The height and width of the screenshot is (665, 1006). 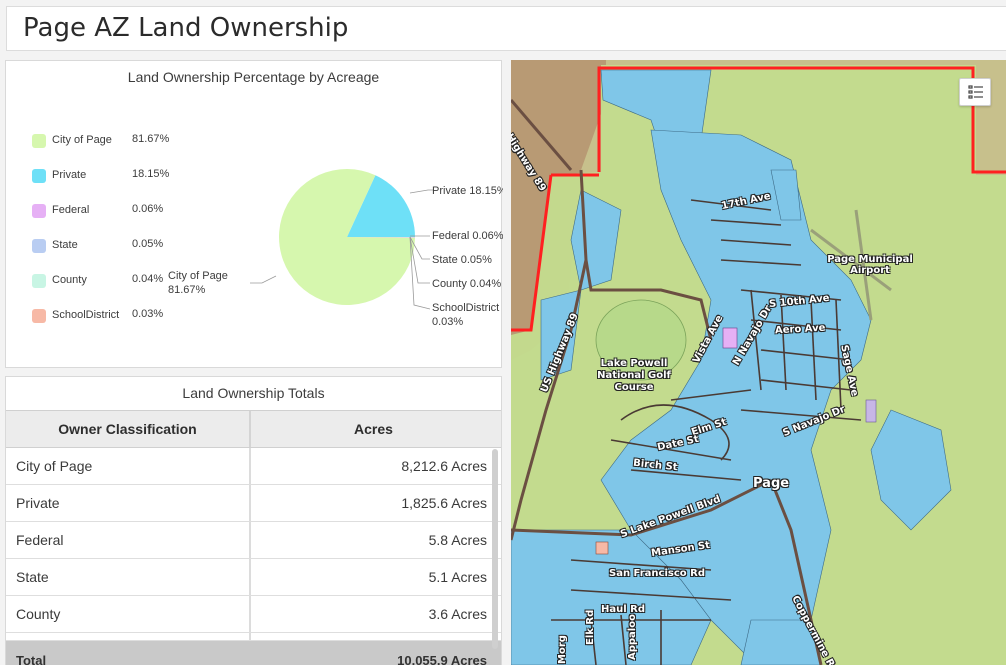 What do you see at coordinates (373, 429) in the screenshot?
I see `column-header-acres: Acres` at bounding box center [373, 429].